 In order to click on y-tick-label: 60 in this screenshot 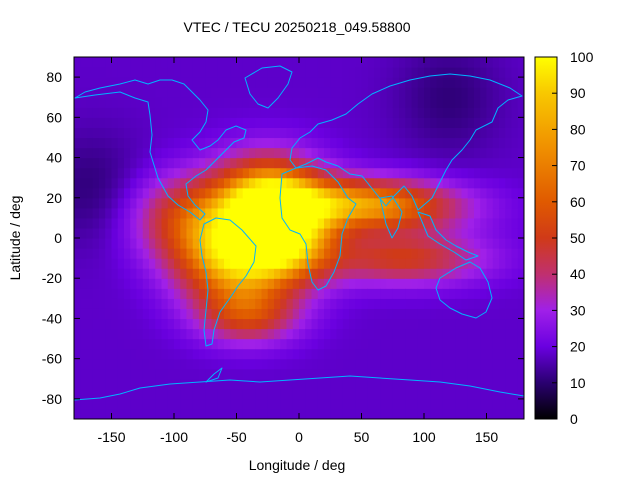, I will do `click(54, 117)`.